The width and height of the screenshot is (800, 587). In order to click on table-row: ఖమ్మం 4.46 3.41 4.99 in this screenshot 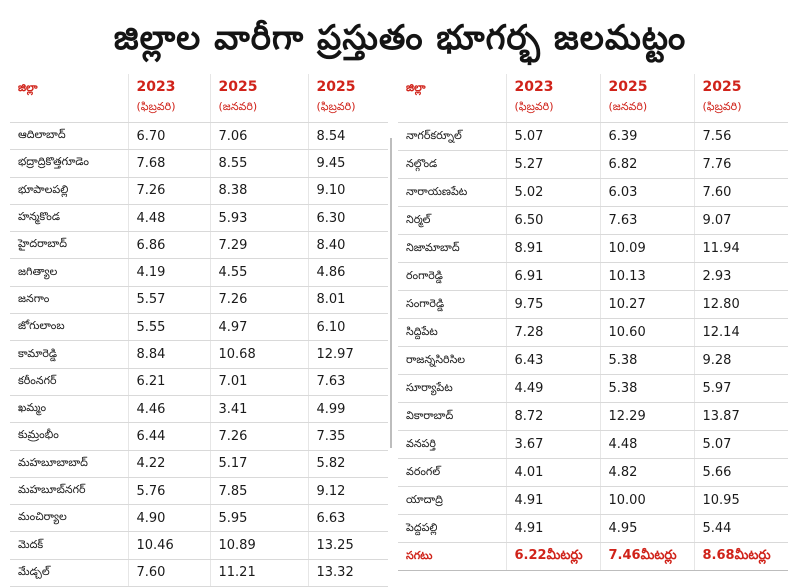, I will do `click(199, 409)`.